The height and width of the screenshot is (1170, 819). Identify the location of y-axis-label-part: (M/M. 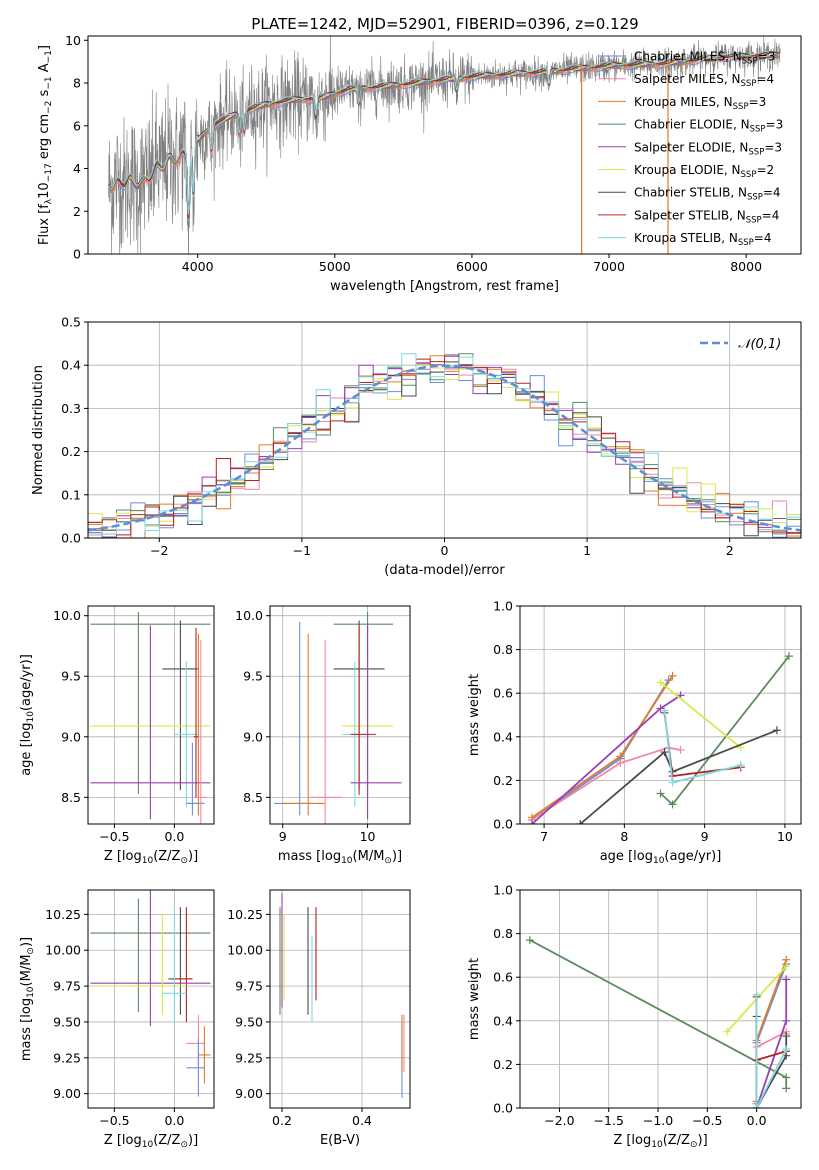
(26, 971).